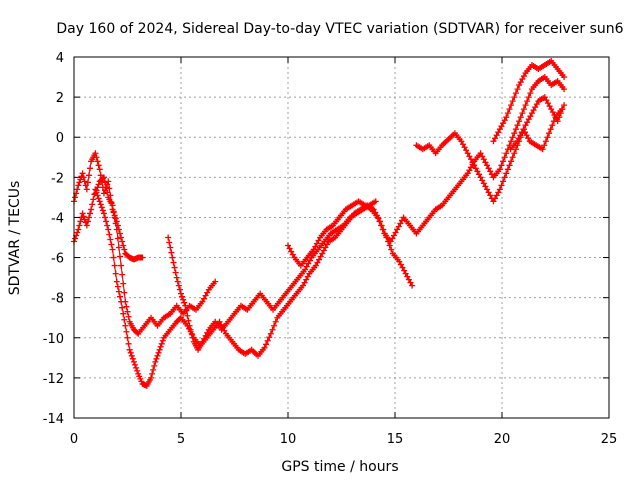  What do you see at coordinates (60, 58) in the screenshot?
I see `y-tick-label: 4` at bounding box center [60, 58].